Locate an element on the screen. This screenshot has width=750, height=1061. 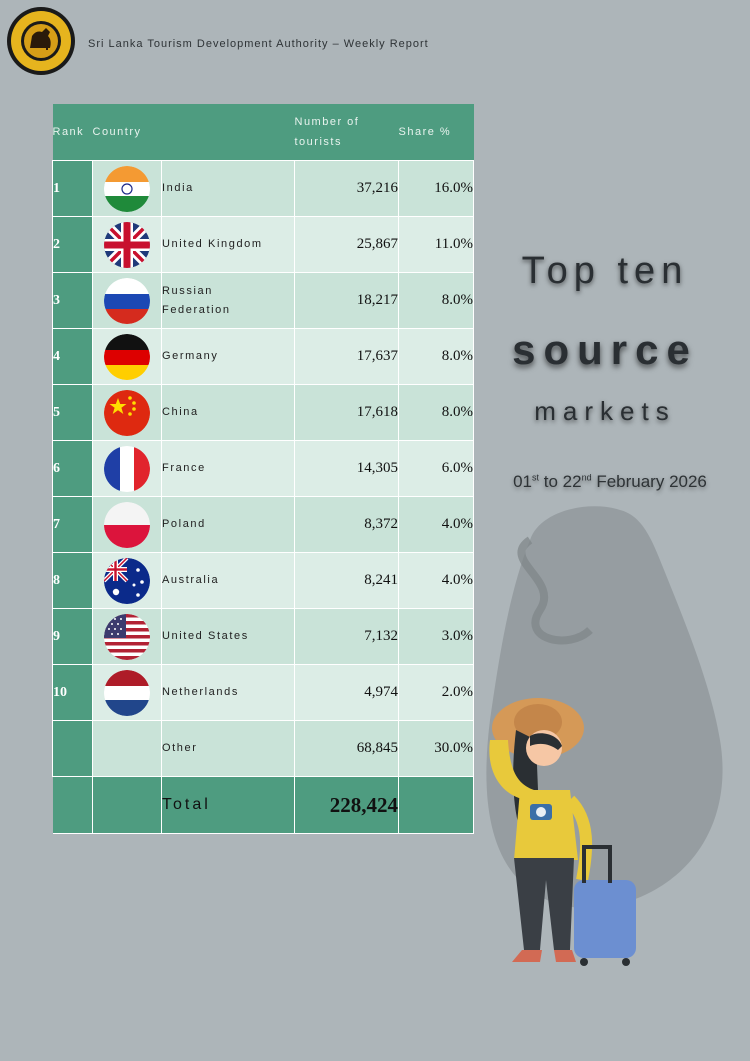
tourist-count-cell: 37,216 is located at coordinates (346, 188).